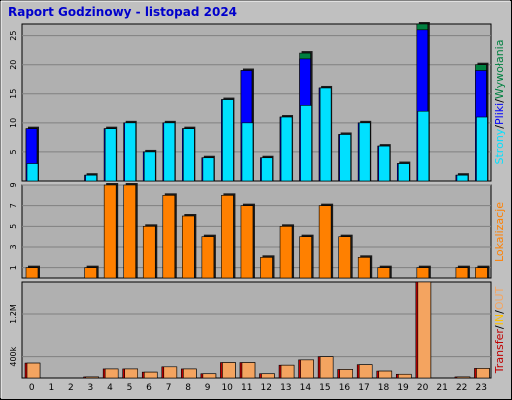 The width and height of the screenshot is (512, 400). What do you see at coordinates (13, 226) in the screenshot?
I see `y-tick-label: 5` at bounding box center [13, 226].